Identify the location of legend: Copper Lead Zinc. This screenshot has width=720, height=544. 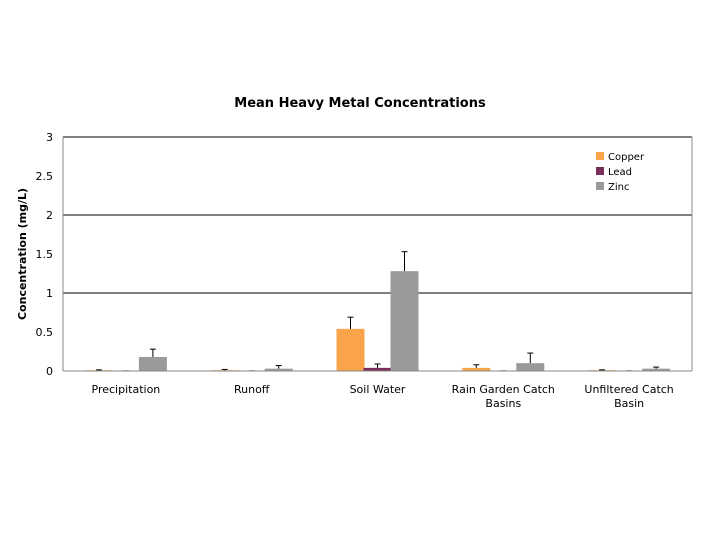
(620, 172).